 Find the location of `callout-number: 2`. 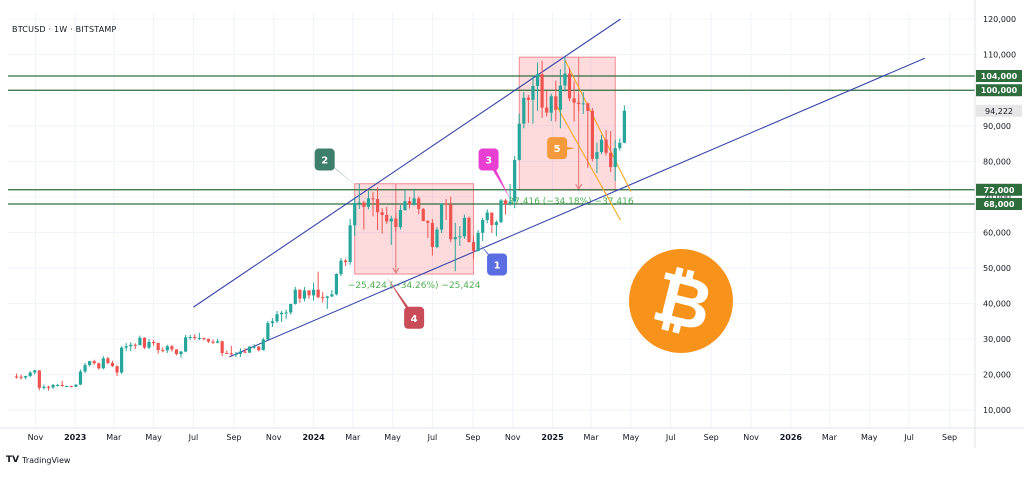

callout-number: 2 is located at coordinates (324, 161).